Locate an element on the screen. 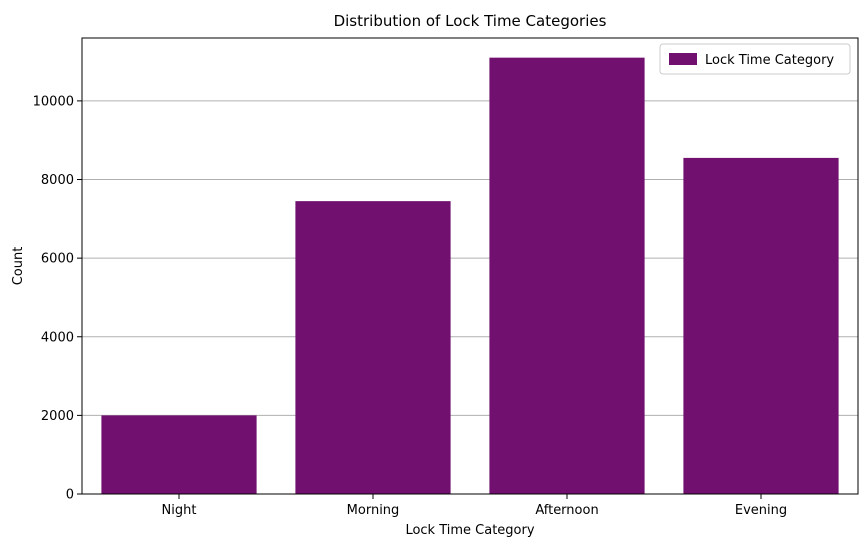 Image resolution: width=868 pixels, height=547 pixels. legend-swatch is located at coordinates (683, 59).